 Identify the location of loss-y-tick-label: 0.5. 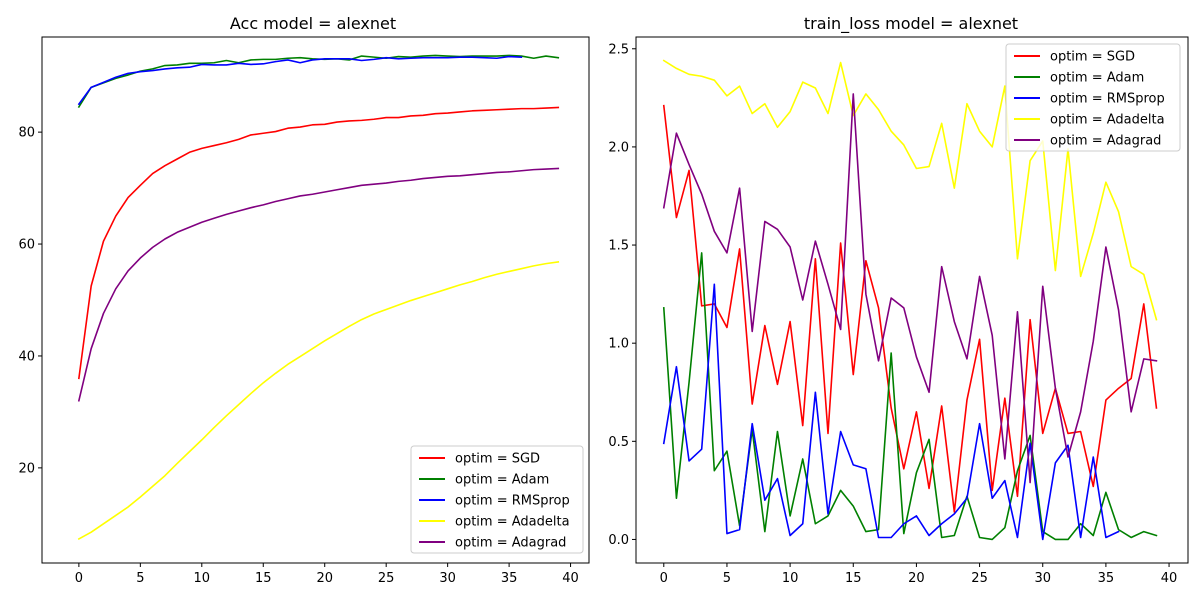
(618, 442).